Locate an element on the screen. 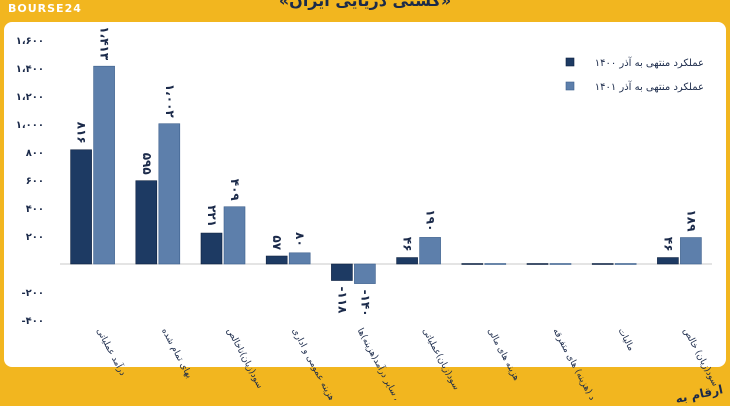 The height and width of the screenshot is (406, 730). bar-value-label: -۱۴۰ is located at coordinates (365, 303).